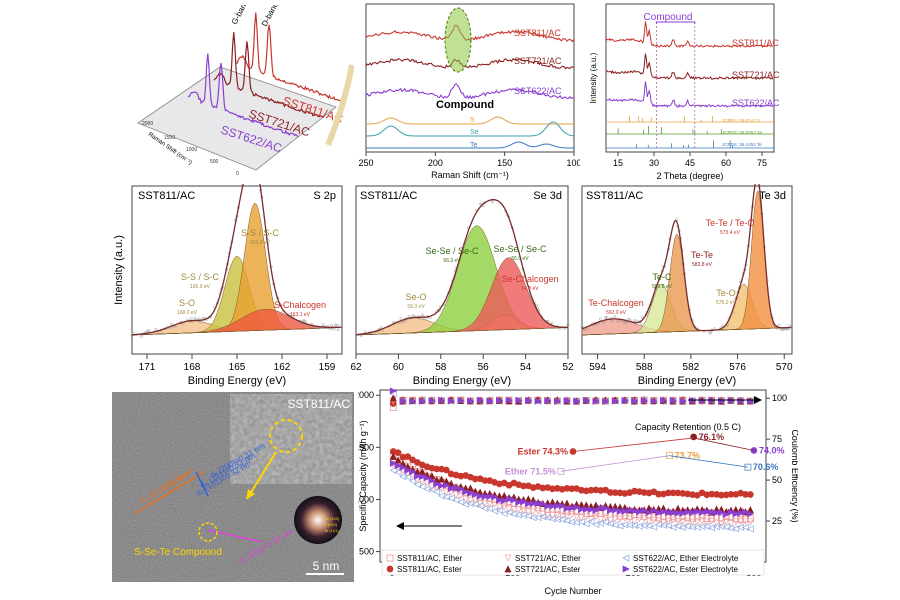  I want to click on xrd-x-label: 2 Theta (degree), so click(690, 176).